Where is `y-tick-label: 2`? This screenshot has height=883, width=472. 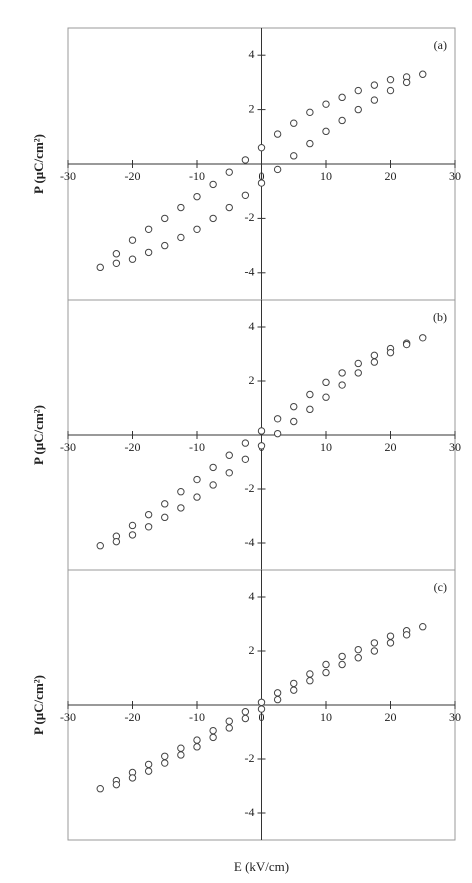
y-tick-label: 2 is located at coordinates (252, 380).